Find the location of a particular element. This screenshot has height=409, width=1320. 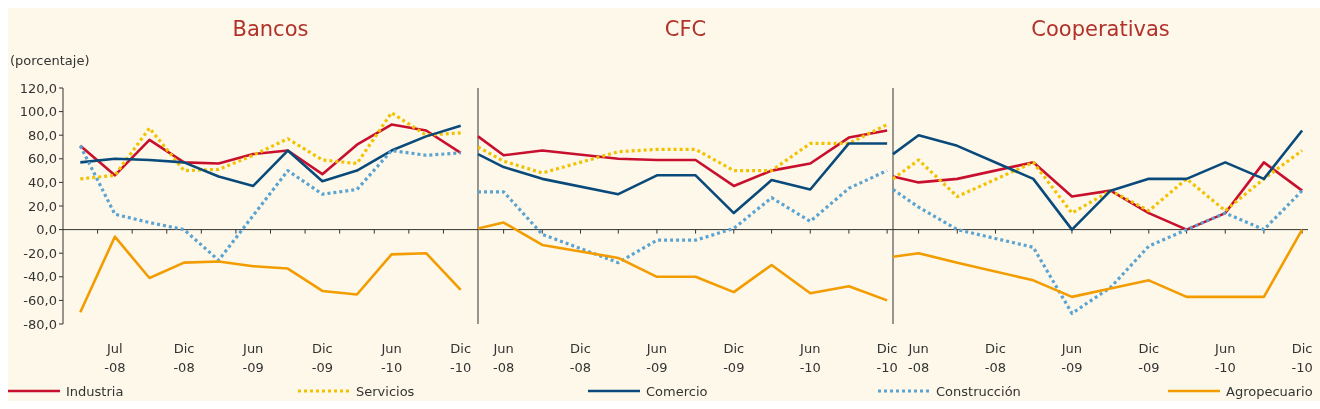

legend-label: Servicios is located at coordinates (385, 391).